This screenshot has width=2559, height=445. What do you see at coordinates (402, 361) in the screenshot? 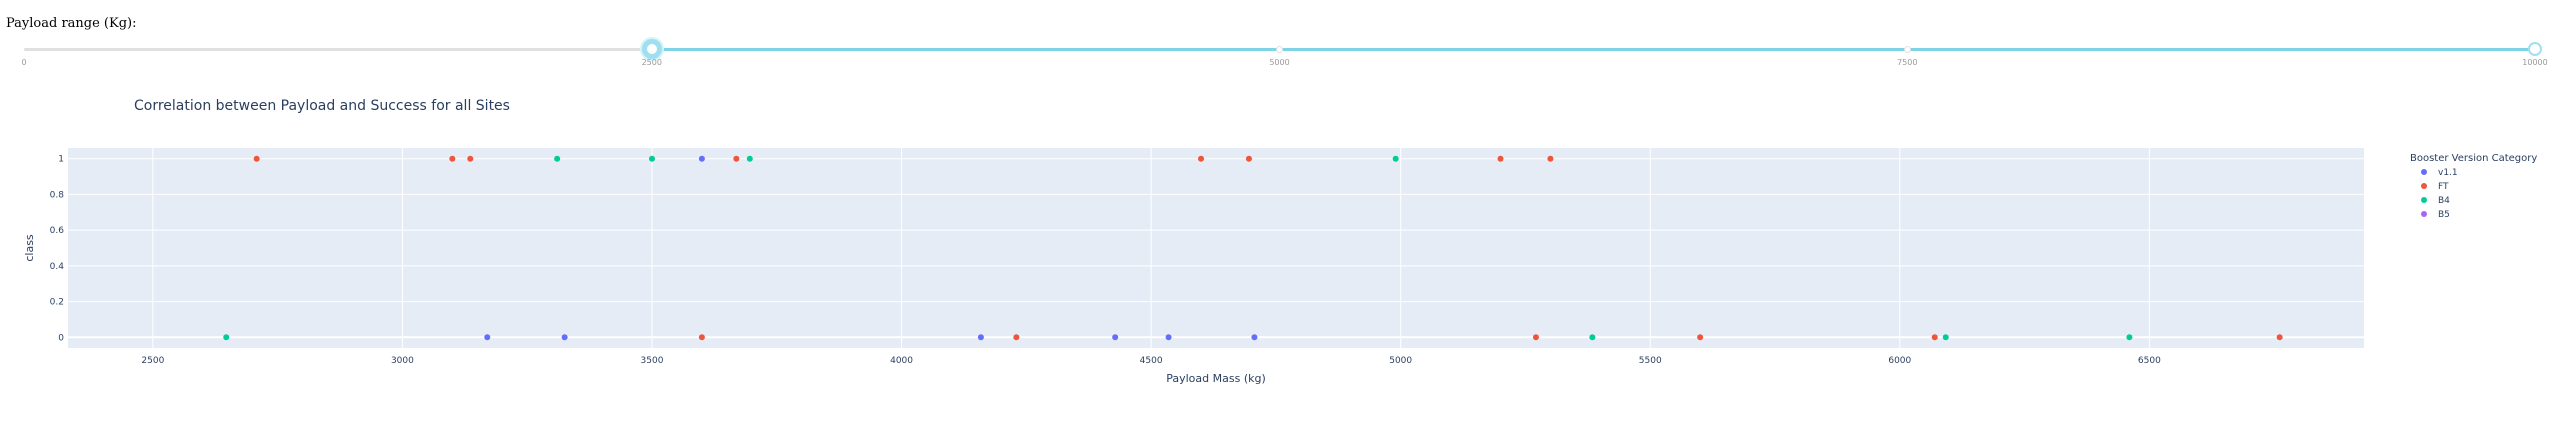
I see `x-tick-label: 3000` at bounding box center [402, 361].